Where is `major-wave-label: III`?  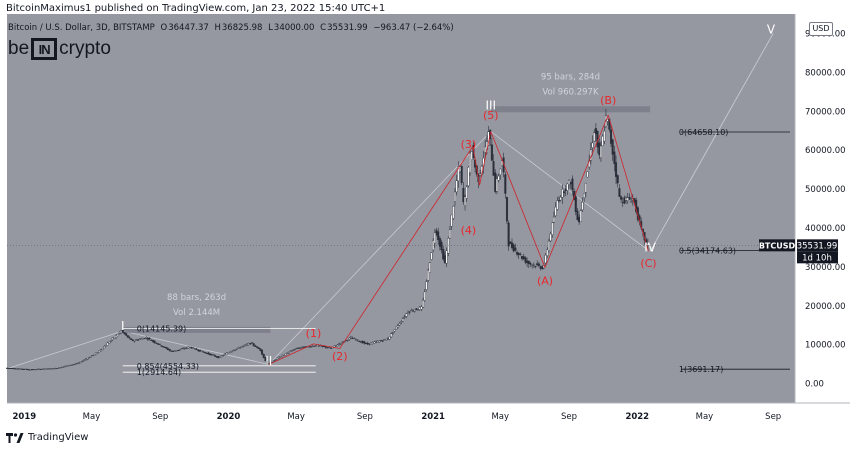
major-wave-label: III is located at coordinates (490, 105).